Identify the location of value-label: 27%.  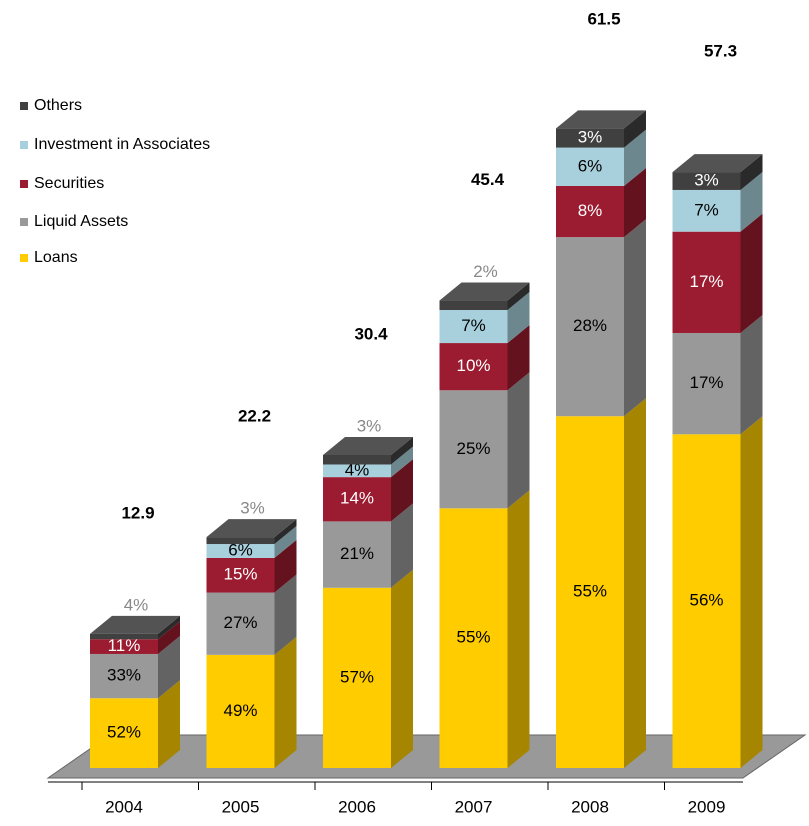
(240, 622).